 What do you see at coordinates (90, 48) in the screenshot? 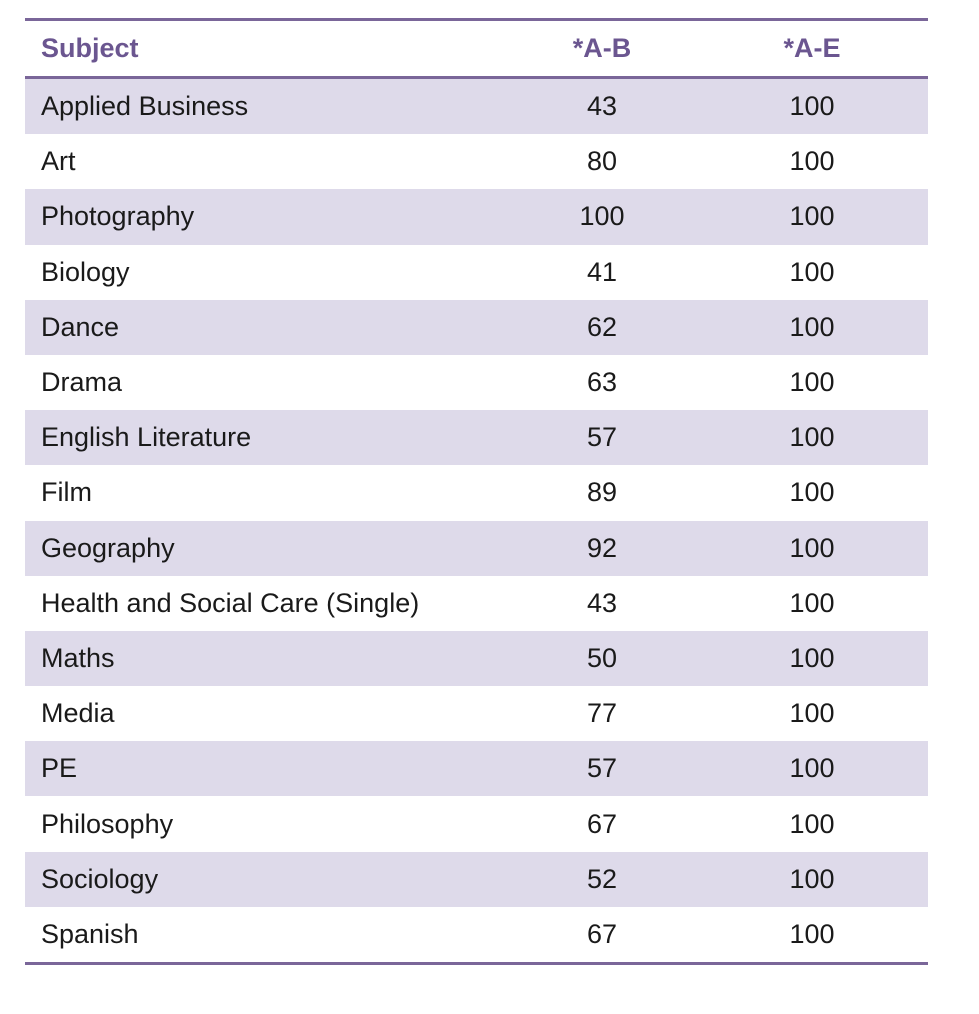
I see `header-subject: Subject` at bounding box center [90, 48].